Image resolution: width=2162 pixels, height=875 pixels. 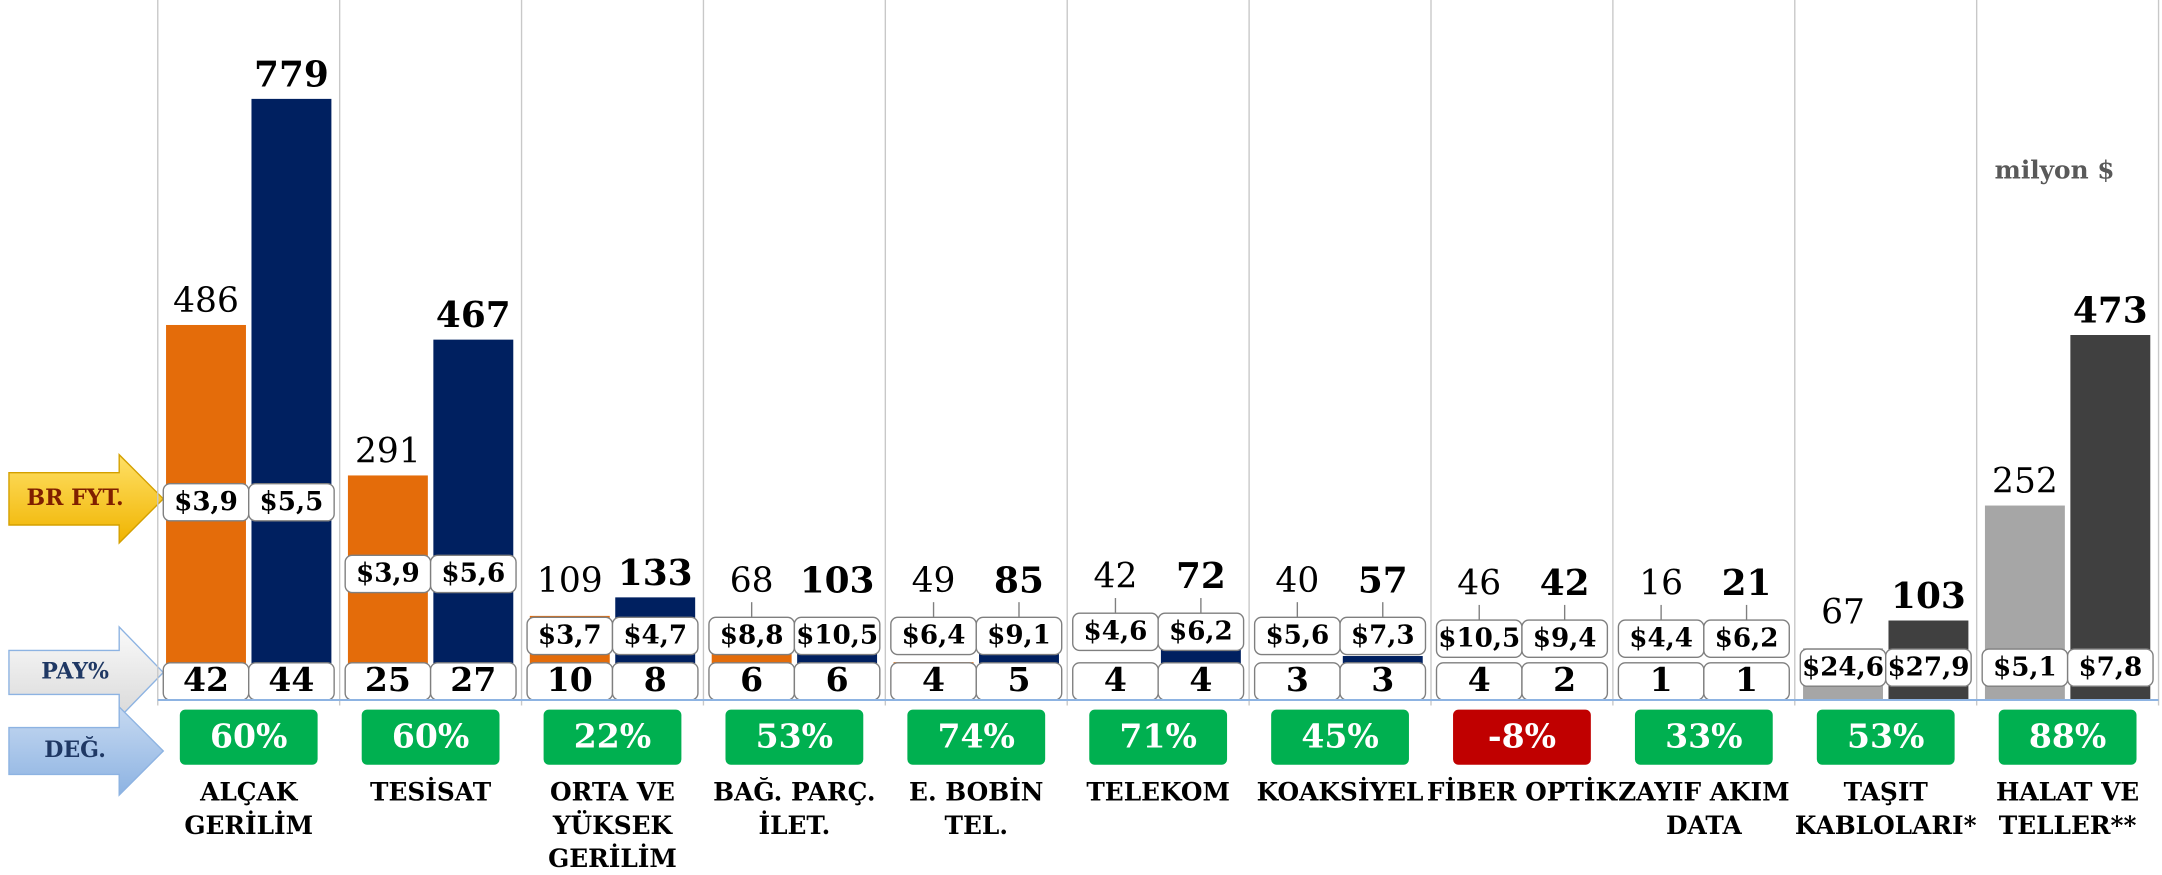 What do you see at coordinates (1018, 679) in the screenshot?
I see `share-label: 5` at bounding box center [1018, 679].